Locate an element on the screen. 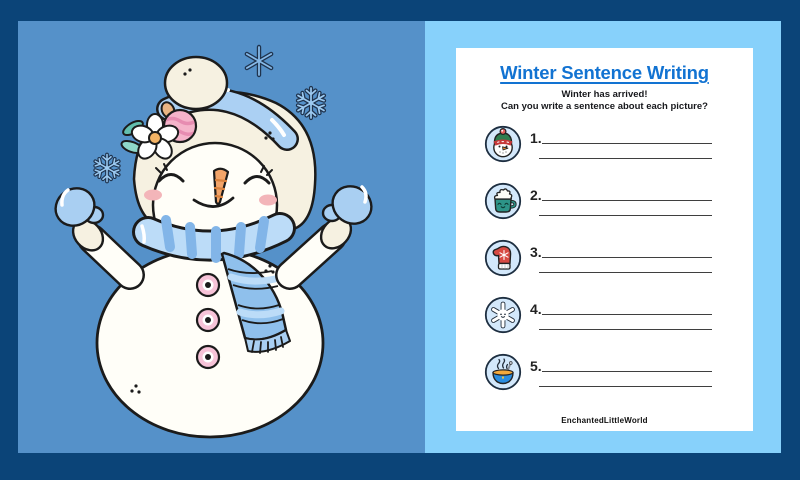 Image resolution: width=800 pixels, height=480 pixels. red-mitten-icon is located at coordinates (503, 258).